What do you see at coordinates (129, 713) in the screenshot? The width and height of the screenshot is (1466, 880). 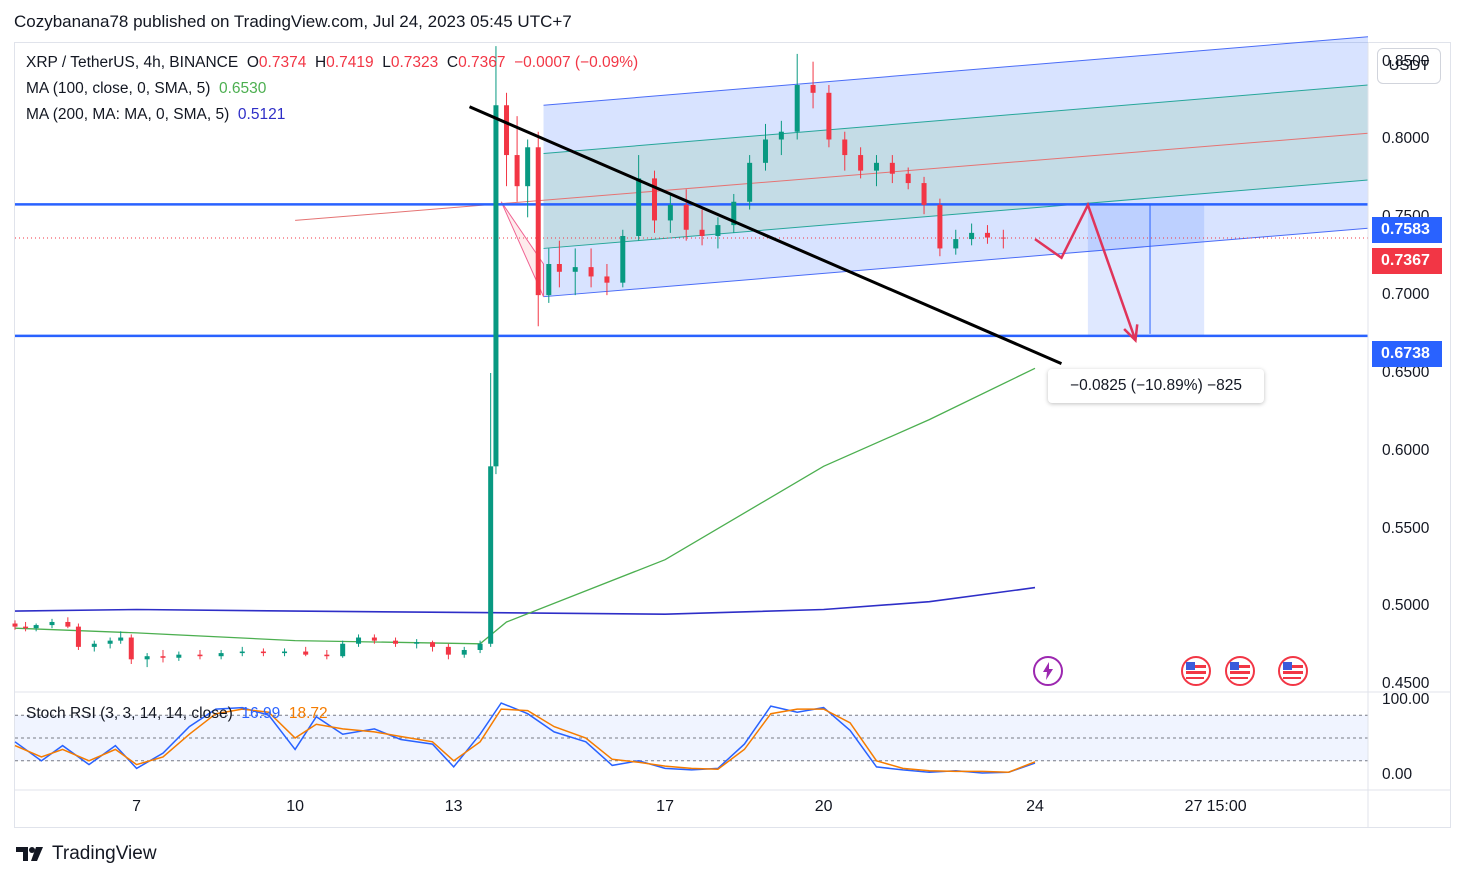 I see `stoch-rsi-label: Stoch RSI (3, 3, 14, 14, close)` at bounding box center [129, 713].